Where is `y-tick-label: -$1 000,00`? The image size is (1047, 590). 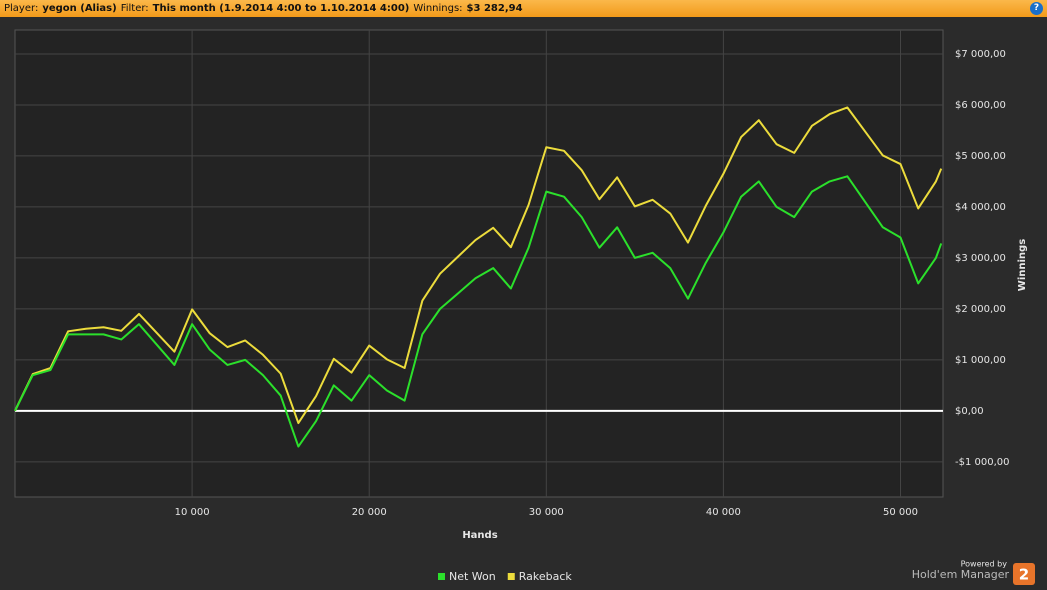
y-tick-label: -$1 000,00 is located at coordinates (982, 462).